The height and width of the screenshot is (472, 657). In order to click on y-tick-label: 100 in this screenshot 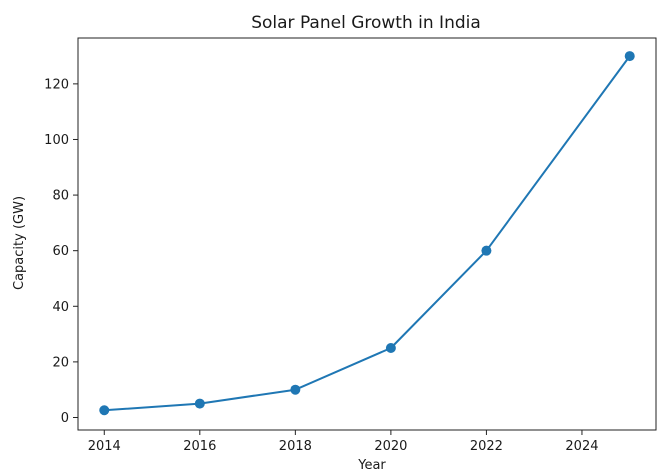, I will do `click(56, 140)`.